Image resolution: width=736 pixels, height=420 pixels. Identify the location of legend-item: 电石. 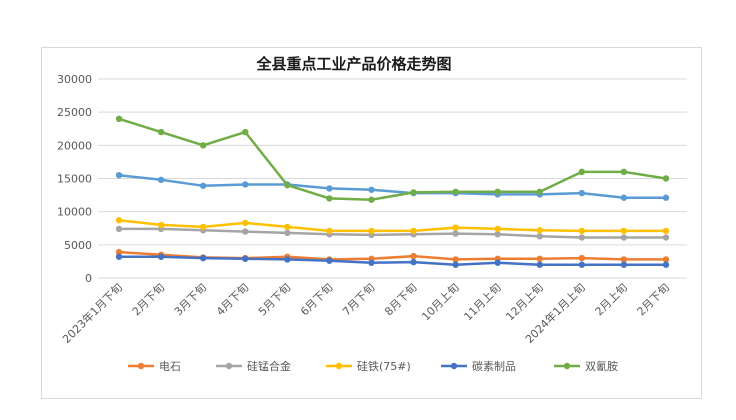
(154, 366).